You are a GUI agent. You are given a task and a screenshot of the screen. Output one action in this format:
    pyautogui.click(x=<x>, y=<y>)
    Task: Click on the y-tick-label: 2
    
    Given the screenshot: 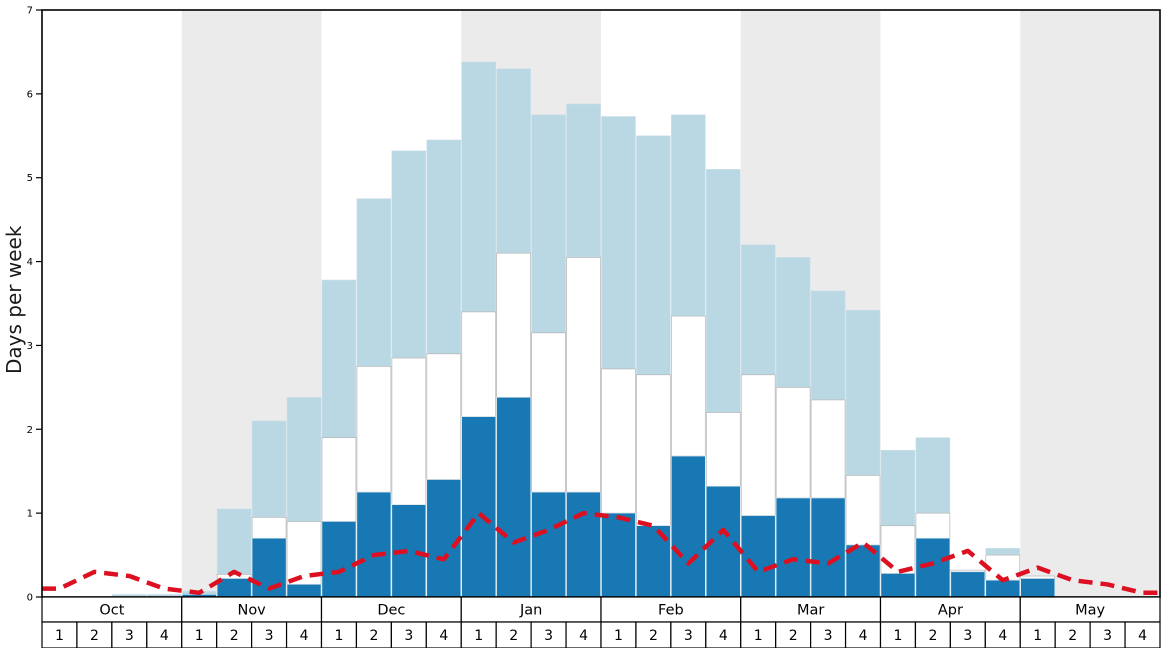 What is the action you would take?
    pyautogui.click(x=30, y=430)
    